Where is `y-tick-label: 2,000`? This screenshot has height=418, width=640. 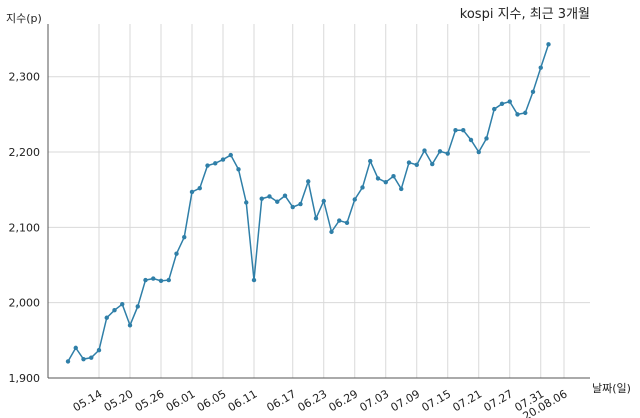
y-tick-label: 2,000 is located at coordinates (25, 303).